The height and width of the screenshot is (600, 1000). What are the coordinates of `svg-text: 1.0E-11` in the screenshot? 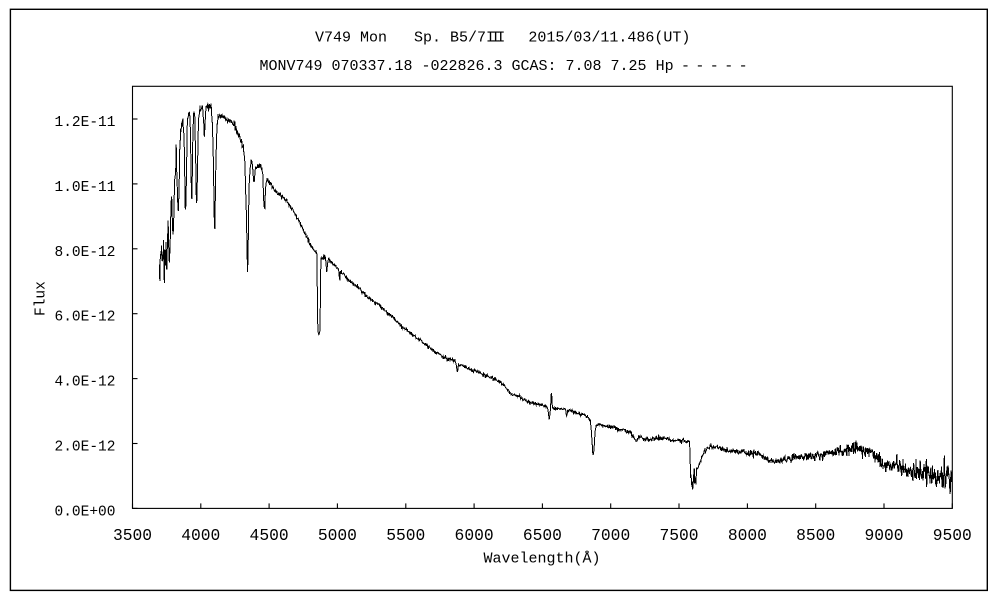 It's located at (85, 188).